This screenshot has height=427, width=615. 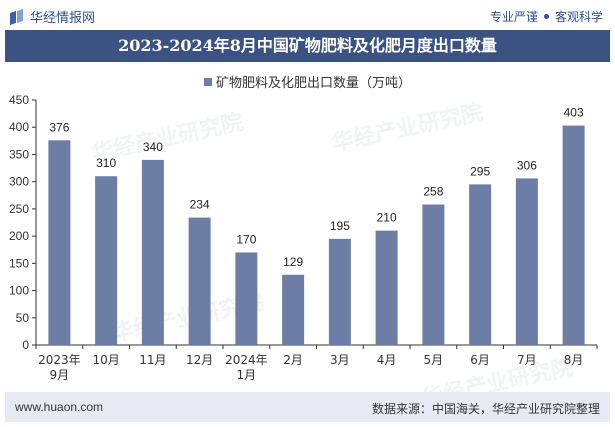 I want to click on x-tick-label: 10月, so click(x=105, y=360).